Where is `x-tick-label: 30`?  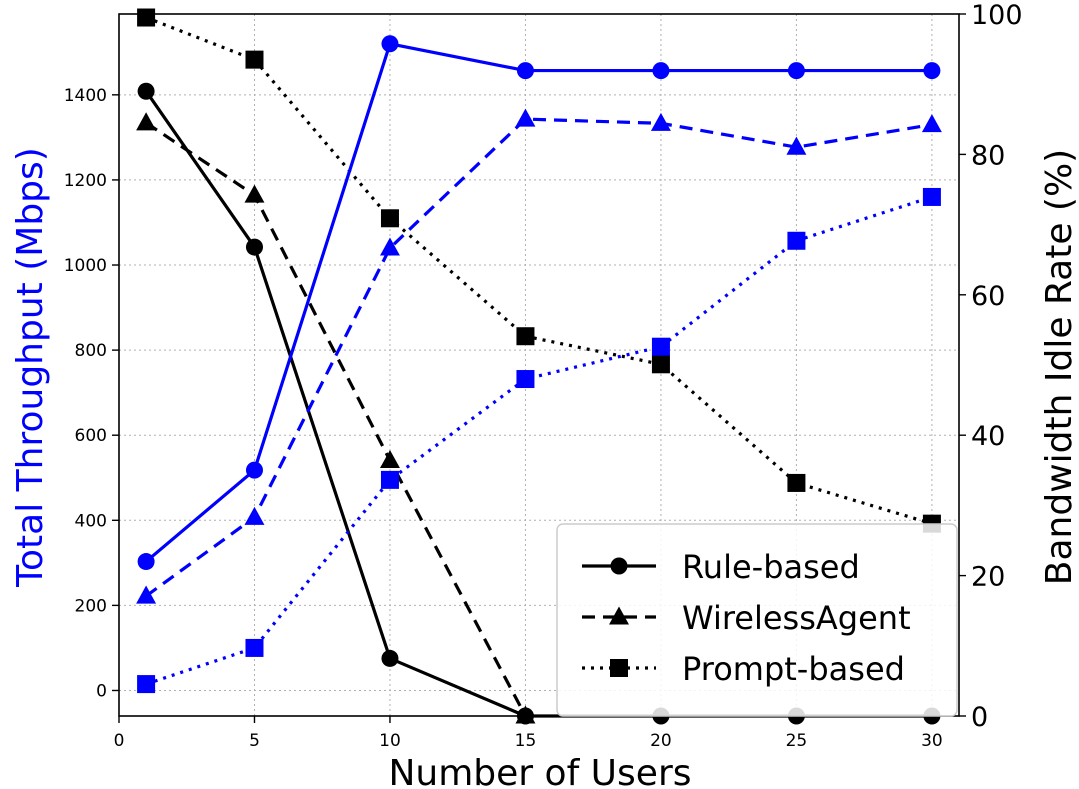 x-tick-label: 30 is located at coordinates (932, 741).